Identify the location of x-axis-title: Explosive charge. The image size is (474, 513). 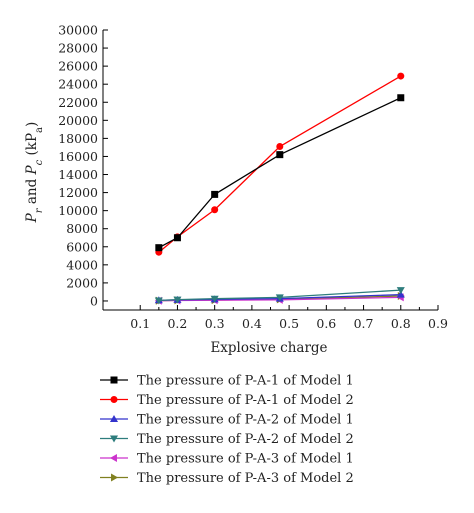
(268, 348).